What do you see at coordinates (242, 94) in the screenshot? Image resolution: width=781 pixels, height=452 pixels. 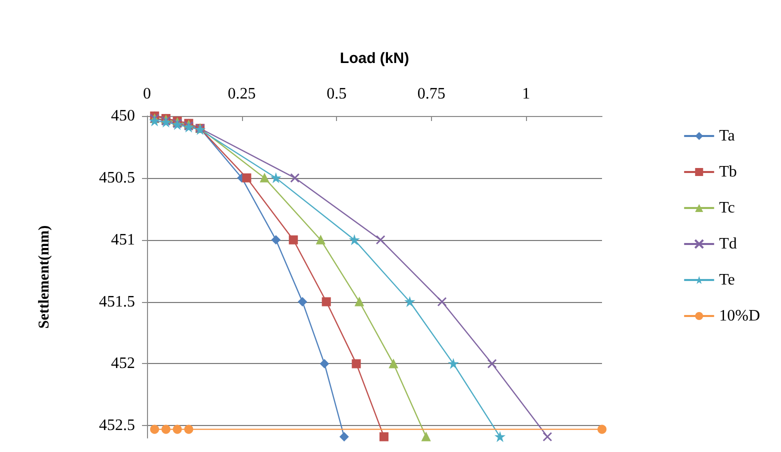 I see `x-tick-label: 0.25` at bounding box center [242, 94].